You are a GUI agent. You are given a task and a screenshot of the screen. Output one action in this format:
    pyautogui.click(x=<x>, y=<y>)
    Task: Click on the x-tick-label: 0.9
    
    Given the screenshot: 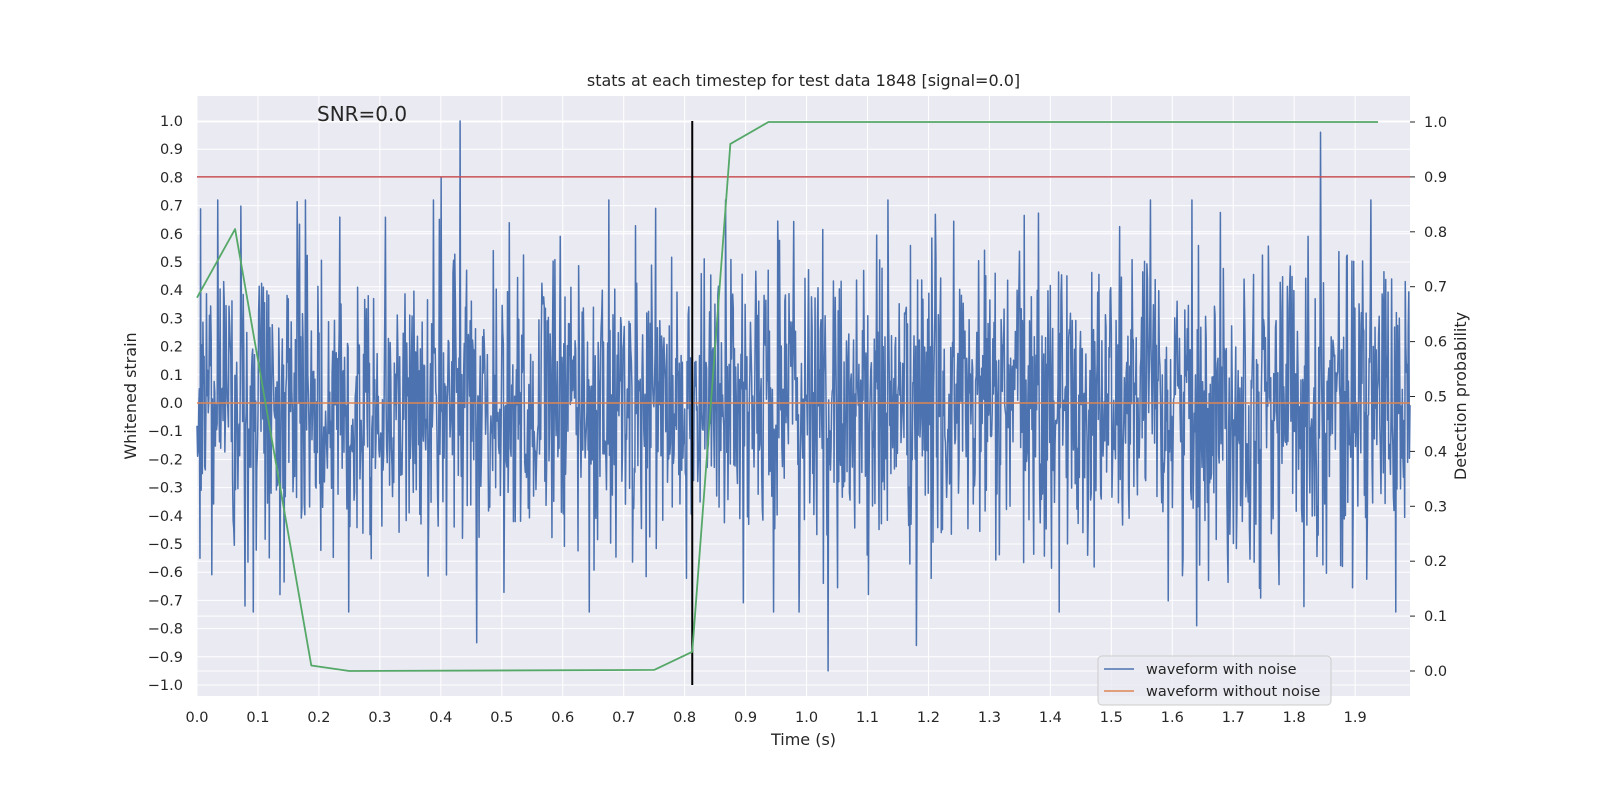 What is the action you would take?
    pyautogui.click(x=745, y=718)
    